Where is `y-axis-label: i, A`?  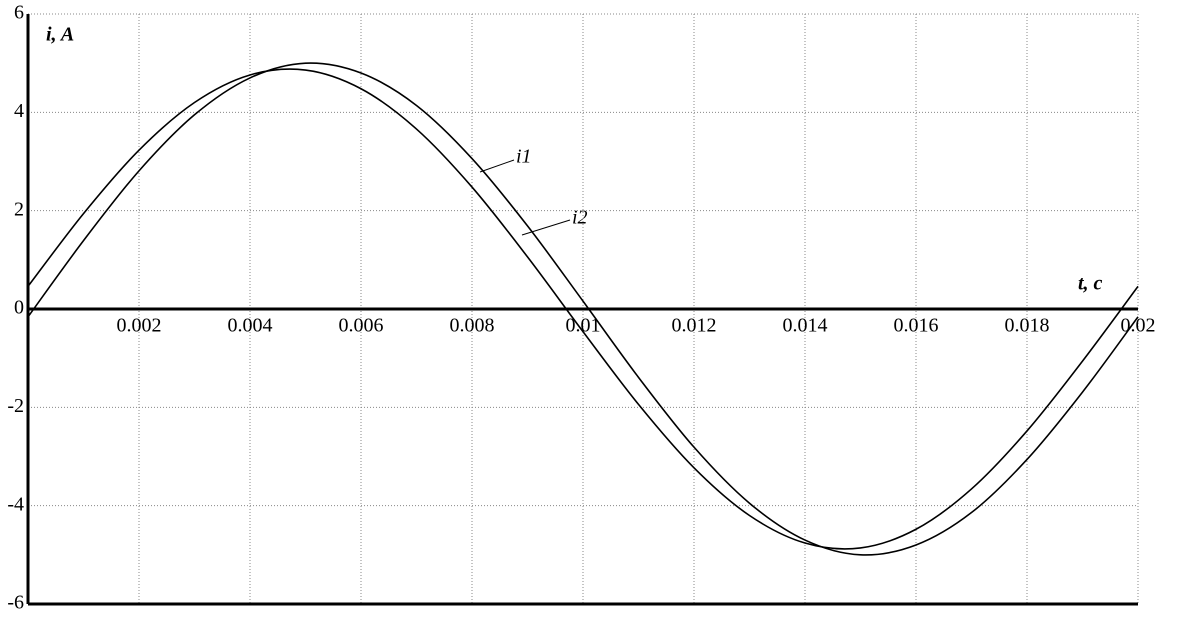 y-axis-label: i, A is located at coordinates (60, 35).